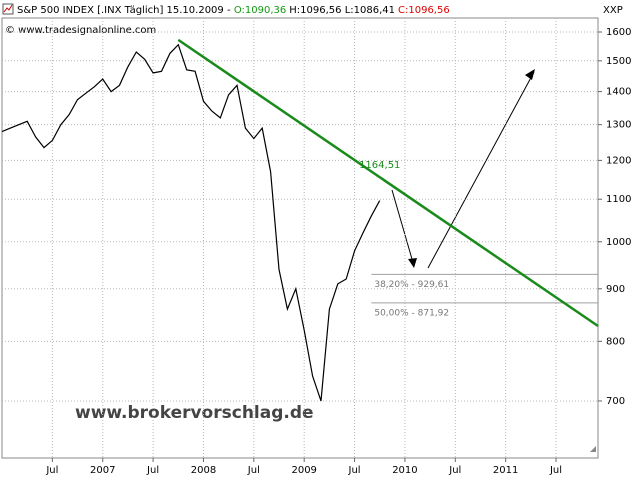  What do you see at coordinates (404, 470) in the screenshot?
I see `x-tick-label: 2010` at bounding box center [404, 470].